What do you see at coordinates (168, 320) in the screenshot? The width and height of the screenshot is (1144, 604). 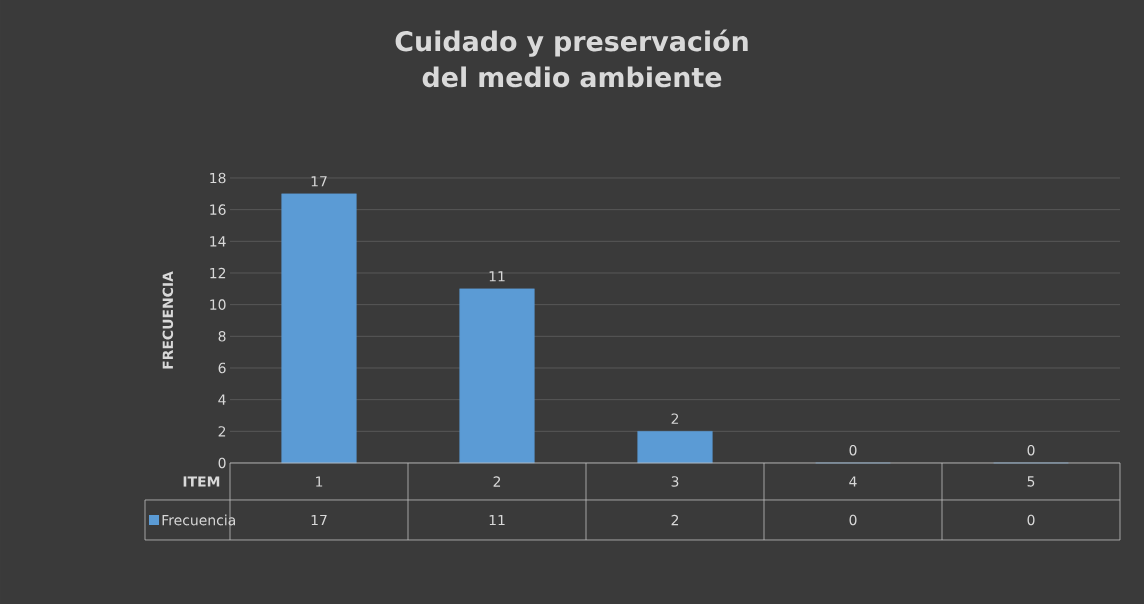 I see `y-axis-title: FRECUENCIA` at bounding box center [168, 320].